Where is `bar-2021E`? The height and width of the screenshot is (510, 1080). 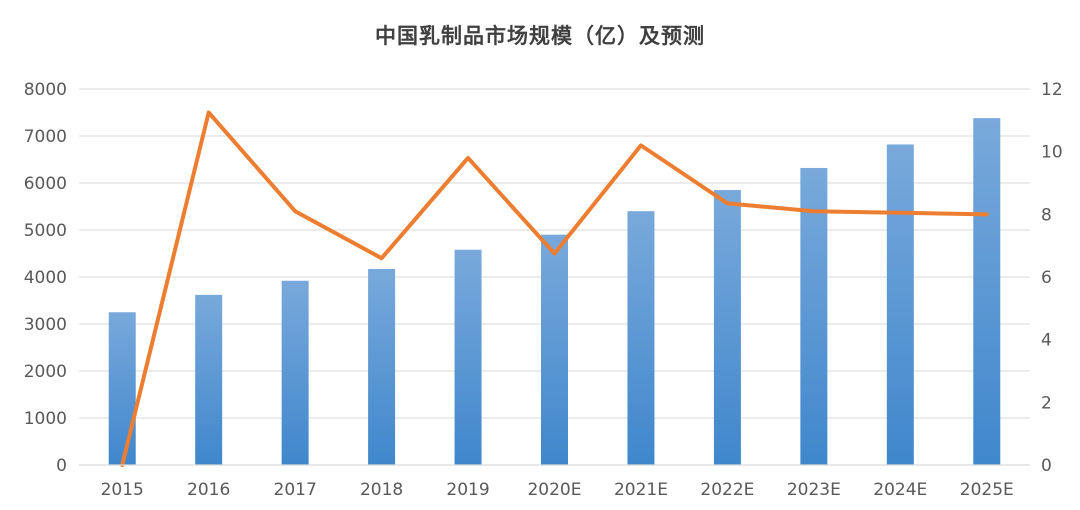 bar-2021E is located at coordinates (641, 338).